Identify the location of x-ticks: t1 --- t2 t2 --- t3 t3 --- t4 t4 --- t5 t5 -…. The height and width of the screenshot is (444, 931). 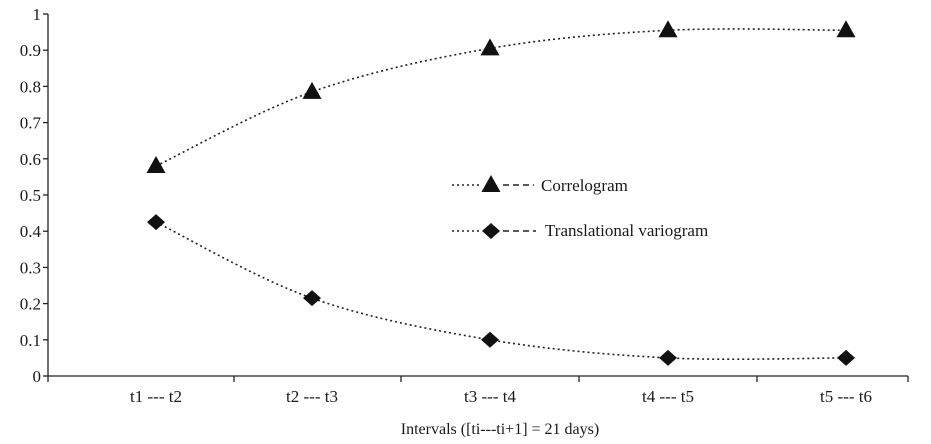
(478, 391).